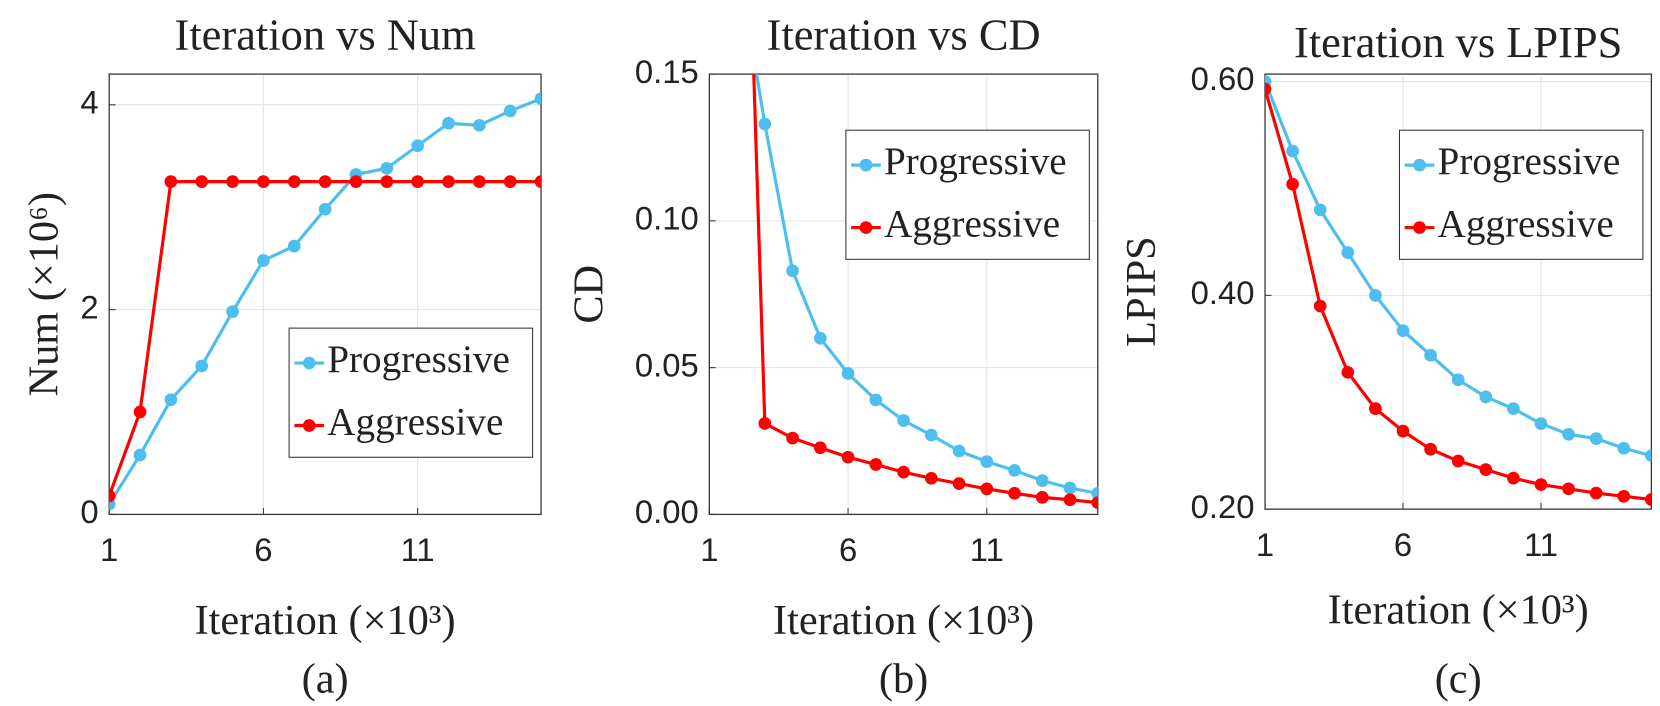  I want to click on plot-frame, so click(1458, 291).